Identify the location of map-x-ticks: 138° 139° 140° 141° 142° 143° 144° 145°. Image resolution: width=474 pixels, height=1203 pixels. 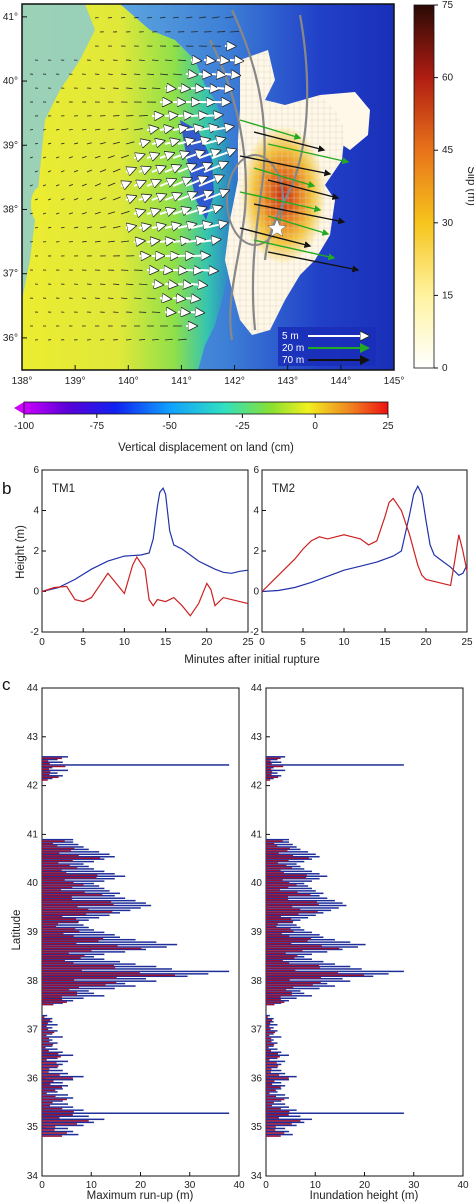
(208, 381).